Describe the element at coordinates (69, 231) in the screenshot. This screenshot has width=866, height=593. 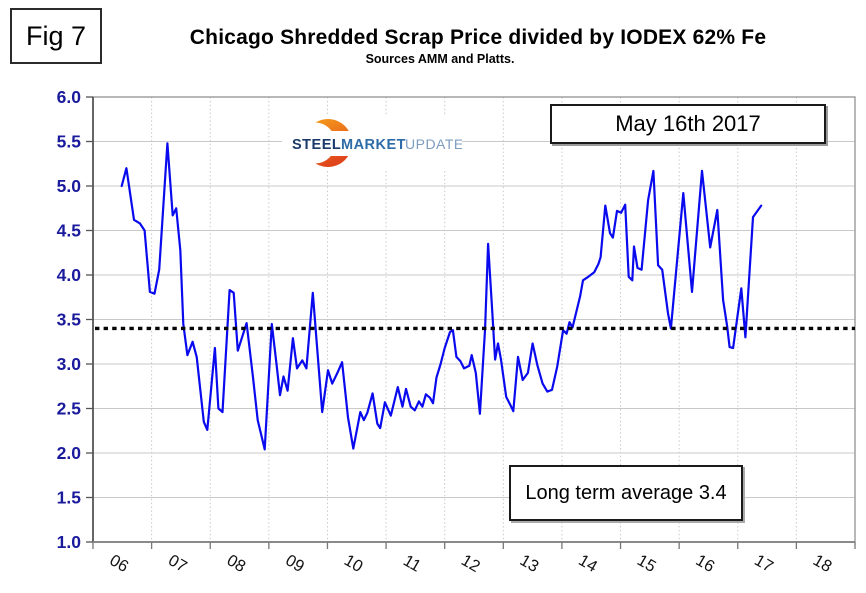
I see `y-axis-label: 4.5` at that location.